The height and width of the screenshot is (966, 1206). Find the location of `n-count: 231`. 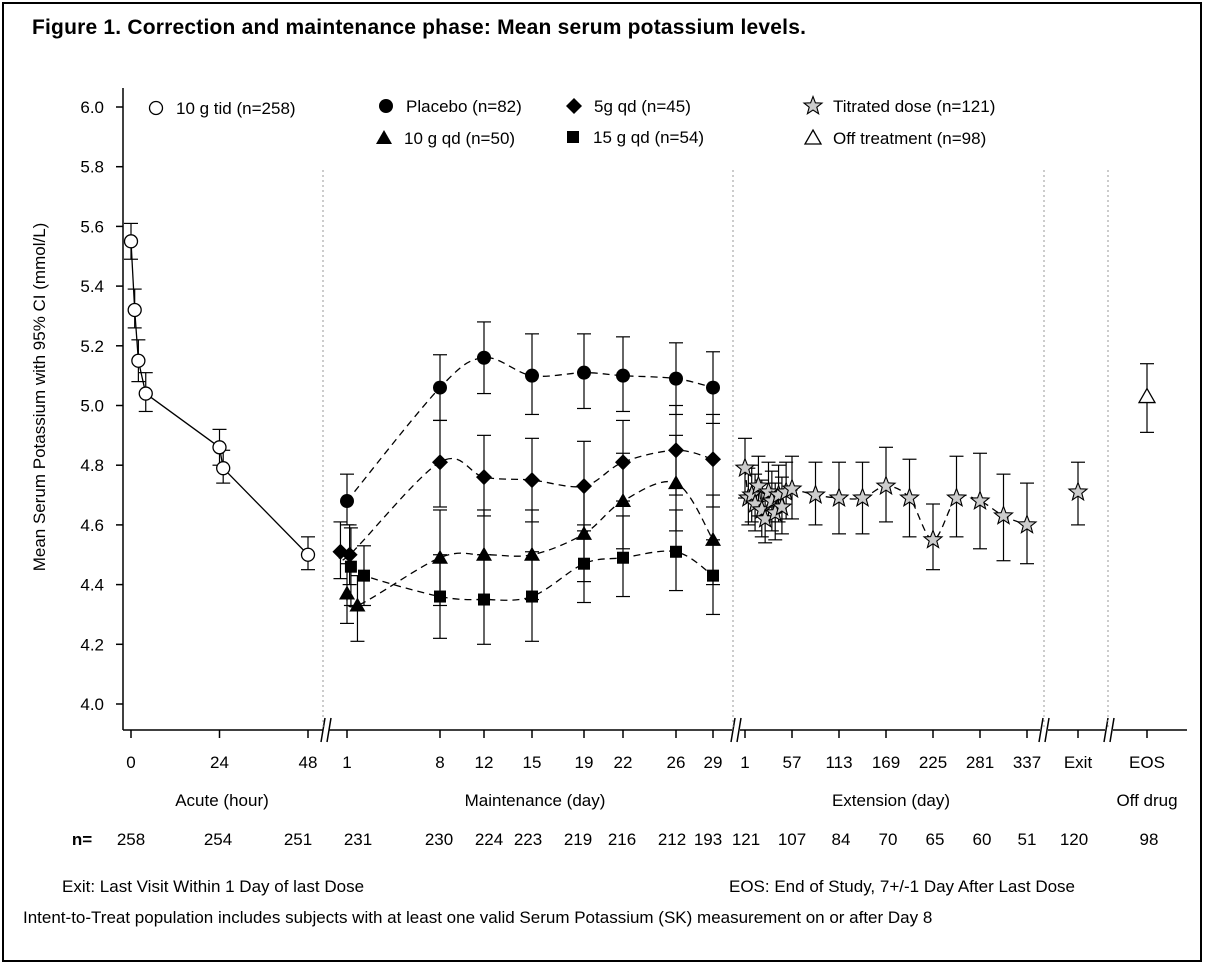

n-count: 231 is located at coordinates (358, 839).